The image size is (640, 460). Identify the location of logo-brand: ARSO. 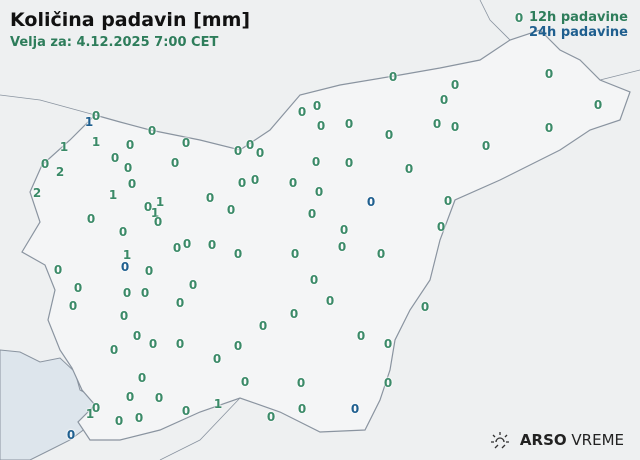
(543, 440).